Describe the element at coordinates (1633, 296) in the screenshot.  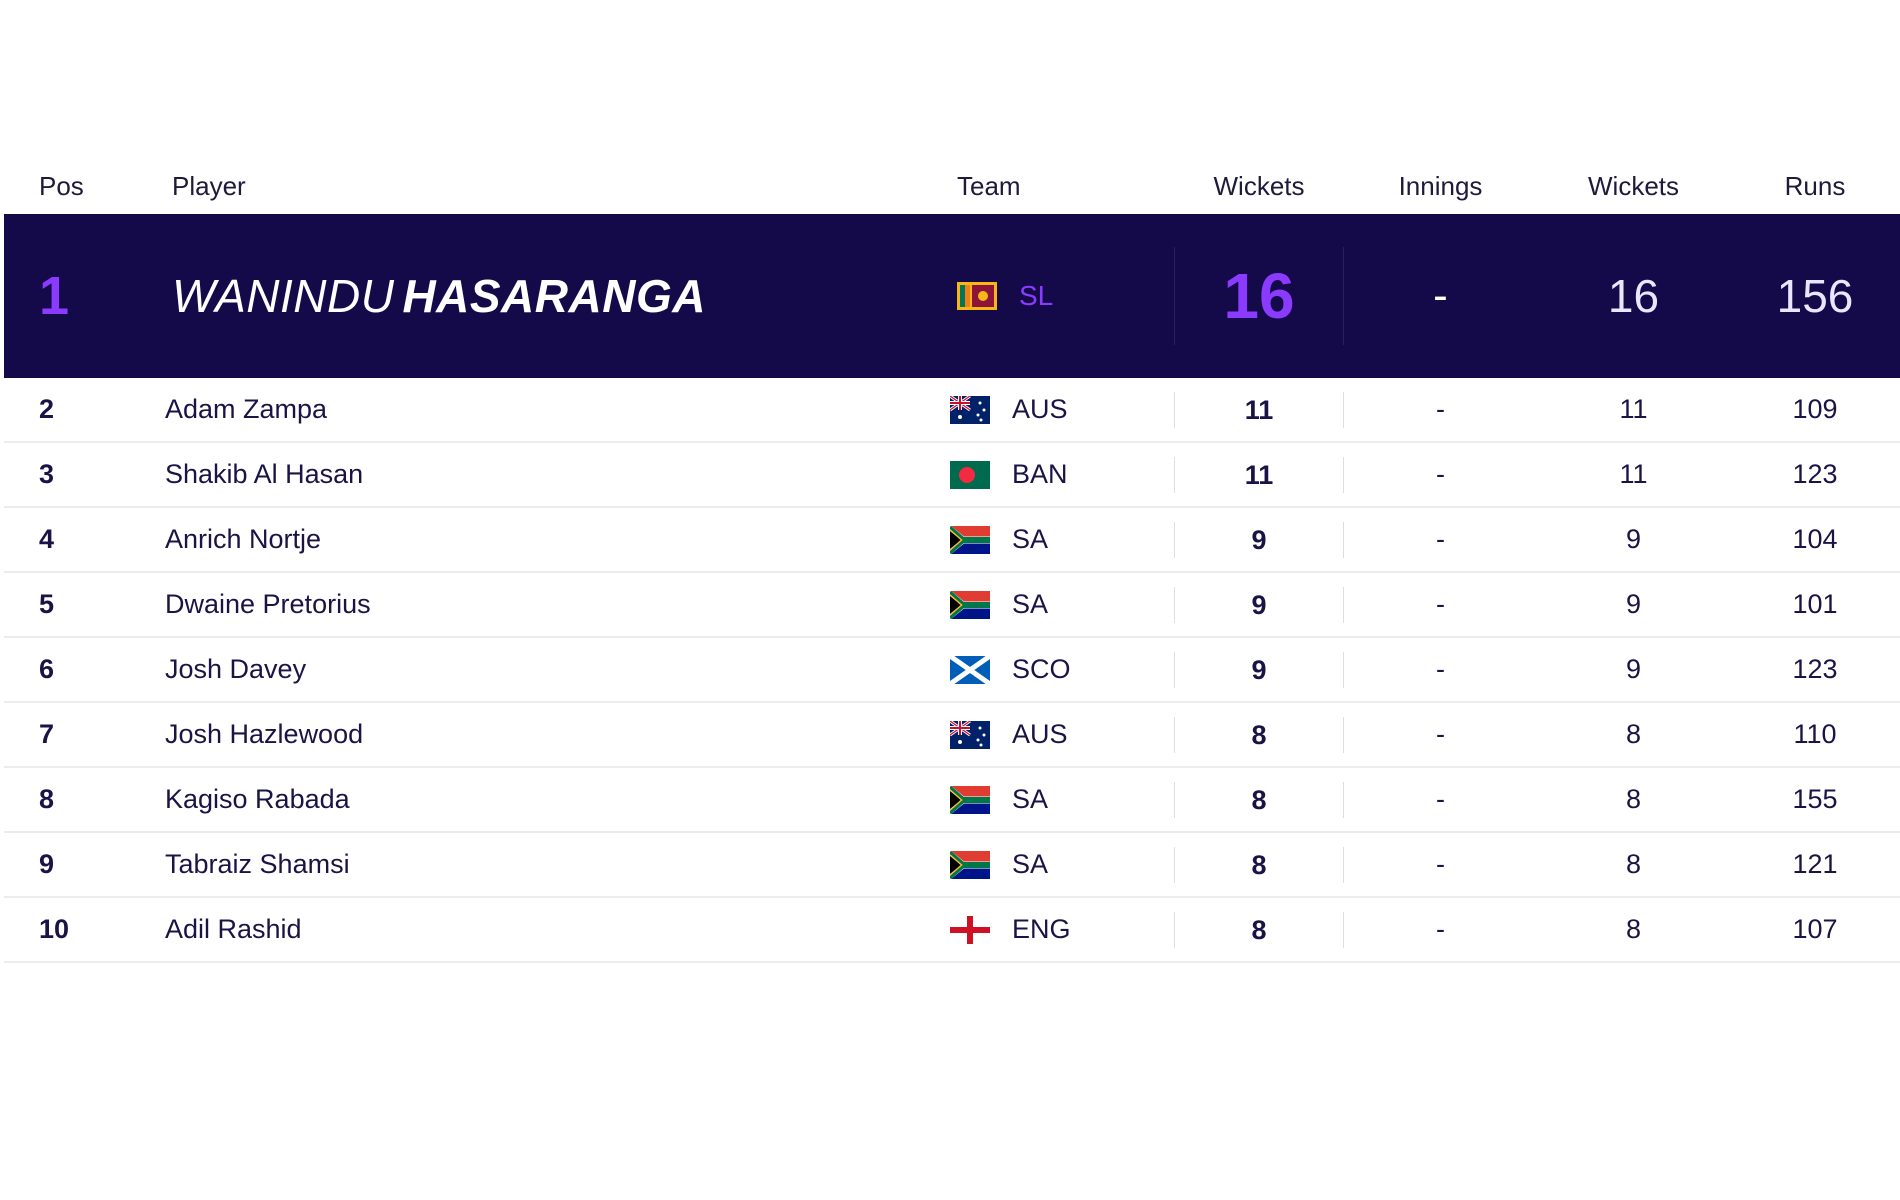
I see `leader-wickets-2: 16` at that location.